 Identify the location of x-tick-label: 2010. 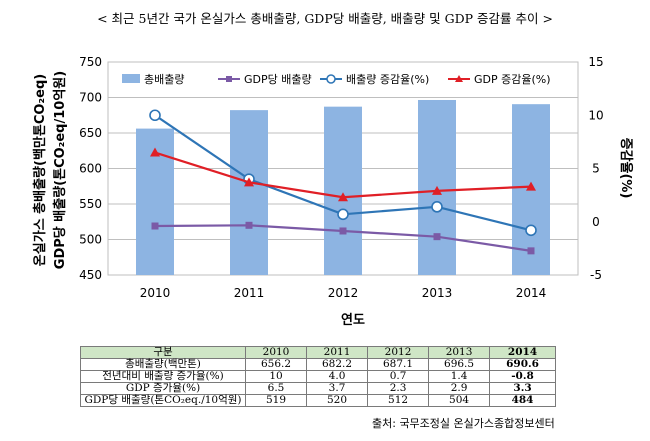
(155, 293).